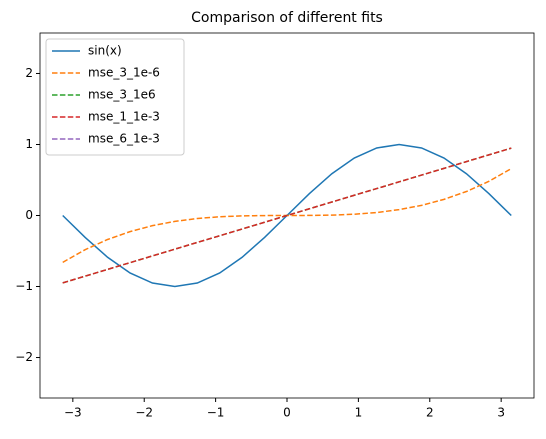 The image size is (546, 439). I want to click on y-tick-label: 1, so click(29, 144).